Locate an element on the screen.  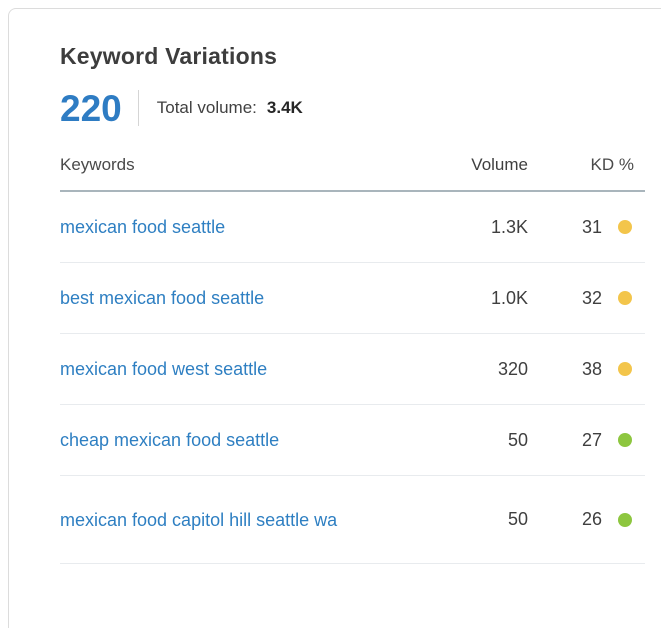
volume-value: 1.3K is located at coordinates (509, 226).